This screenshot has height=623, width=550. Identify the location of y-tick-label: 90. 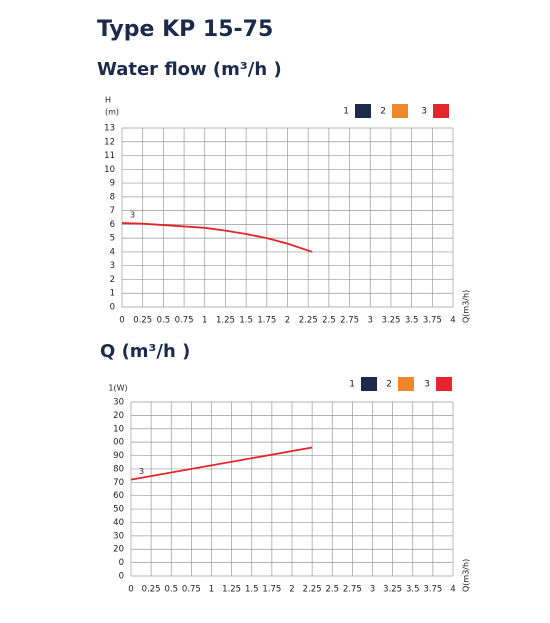
(118, 456).